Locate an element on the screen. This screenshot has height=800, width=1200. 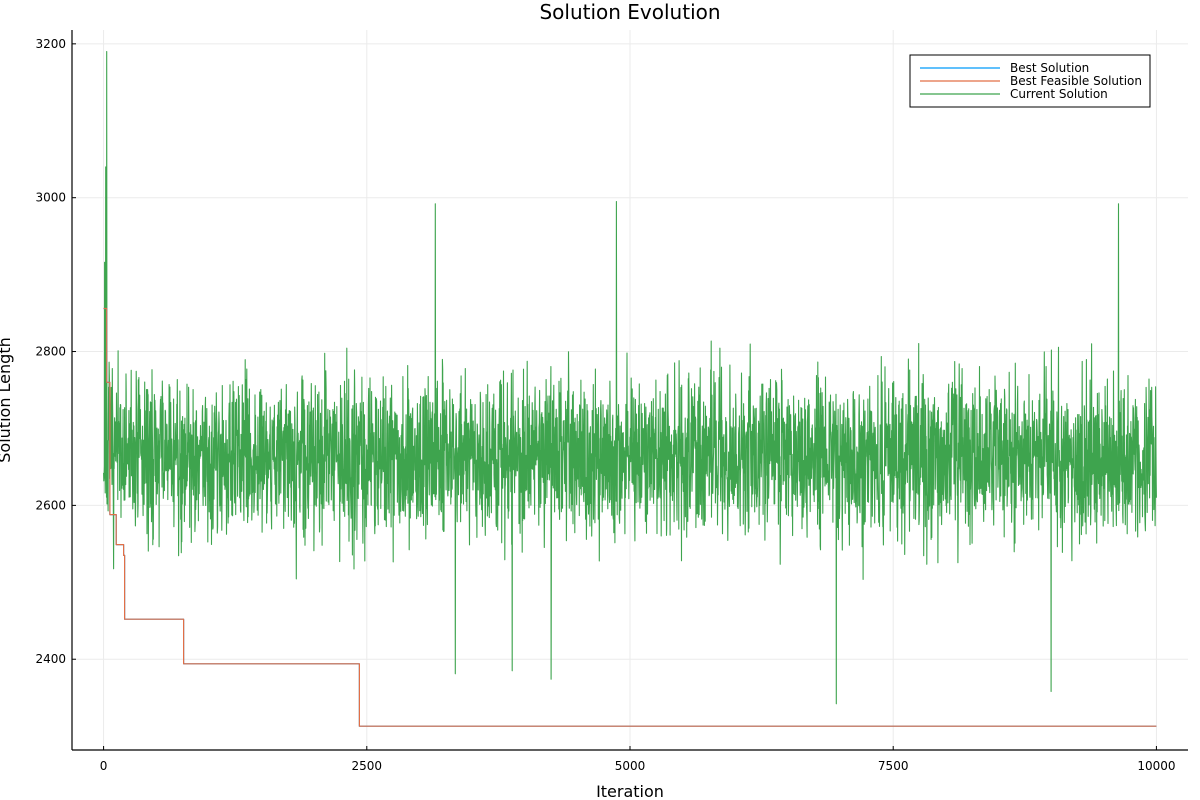
x-tick-label: 7500 is located at coordinates (893, 766).